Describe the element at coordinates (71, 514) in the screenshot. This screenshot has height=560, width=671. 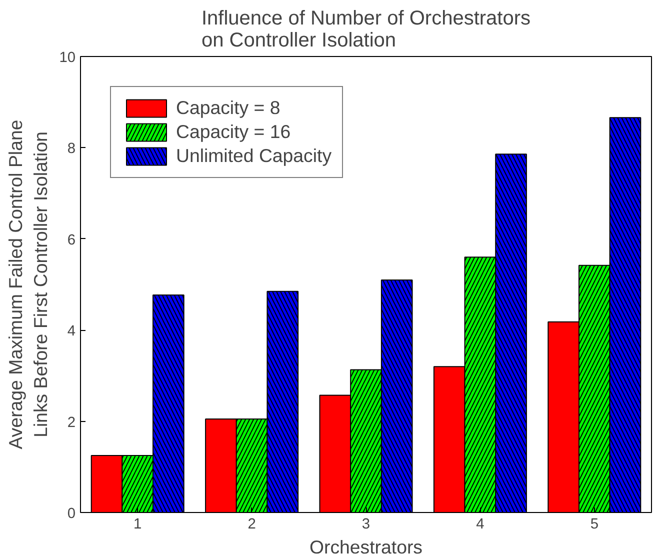
I see `y-tick-label: 0` at that location.